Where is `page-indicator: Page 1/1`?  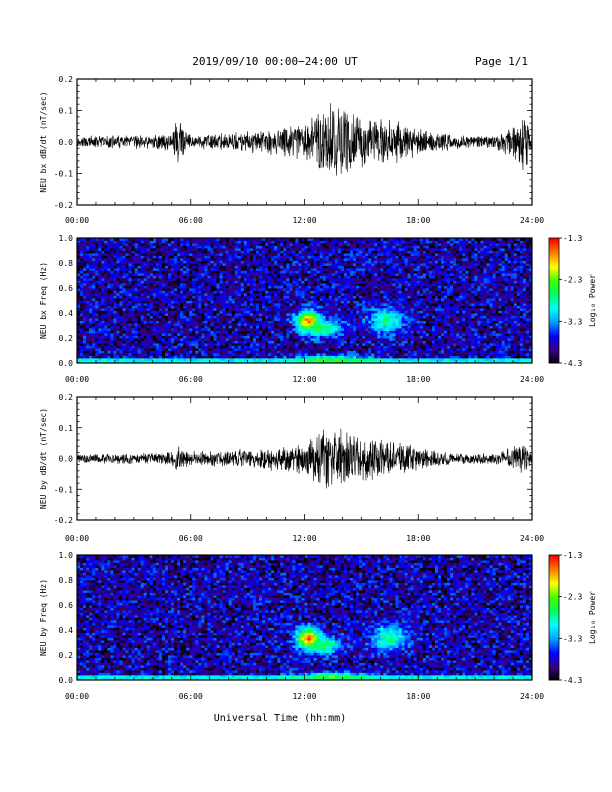
page-indicator: Page 1/1 is located at coordinates (501, 61).